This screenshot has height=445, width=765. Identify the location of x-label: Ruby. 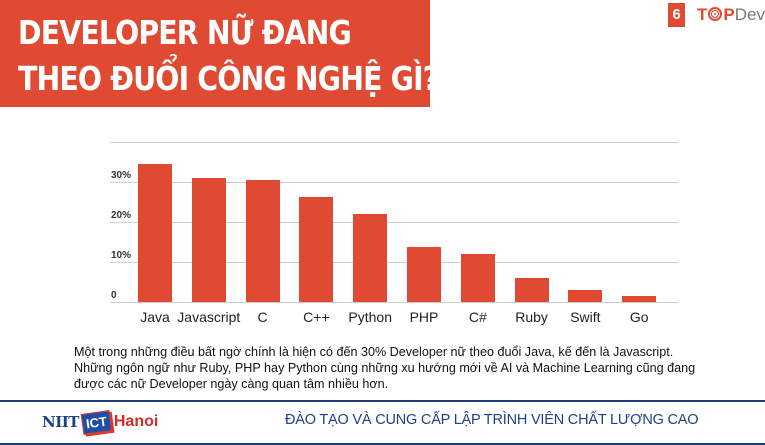
(531, 317).